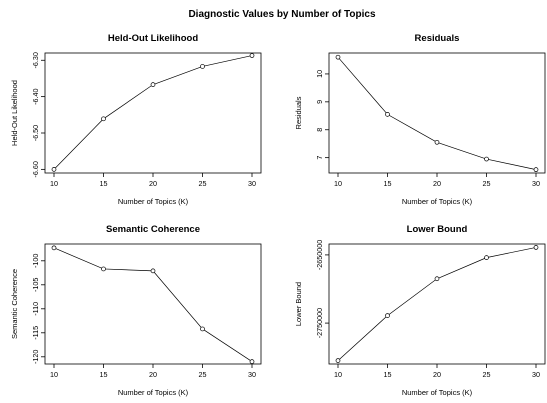 Image resolution: width=547 pixels, height=403 pixels. What do you see at coordinates (35, 333) in the screenshot?
I see `y-tick-label: -115` at bounding box center [35, 333].